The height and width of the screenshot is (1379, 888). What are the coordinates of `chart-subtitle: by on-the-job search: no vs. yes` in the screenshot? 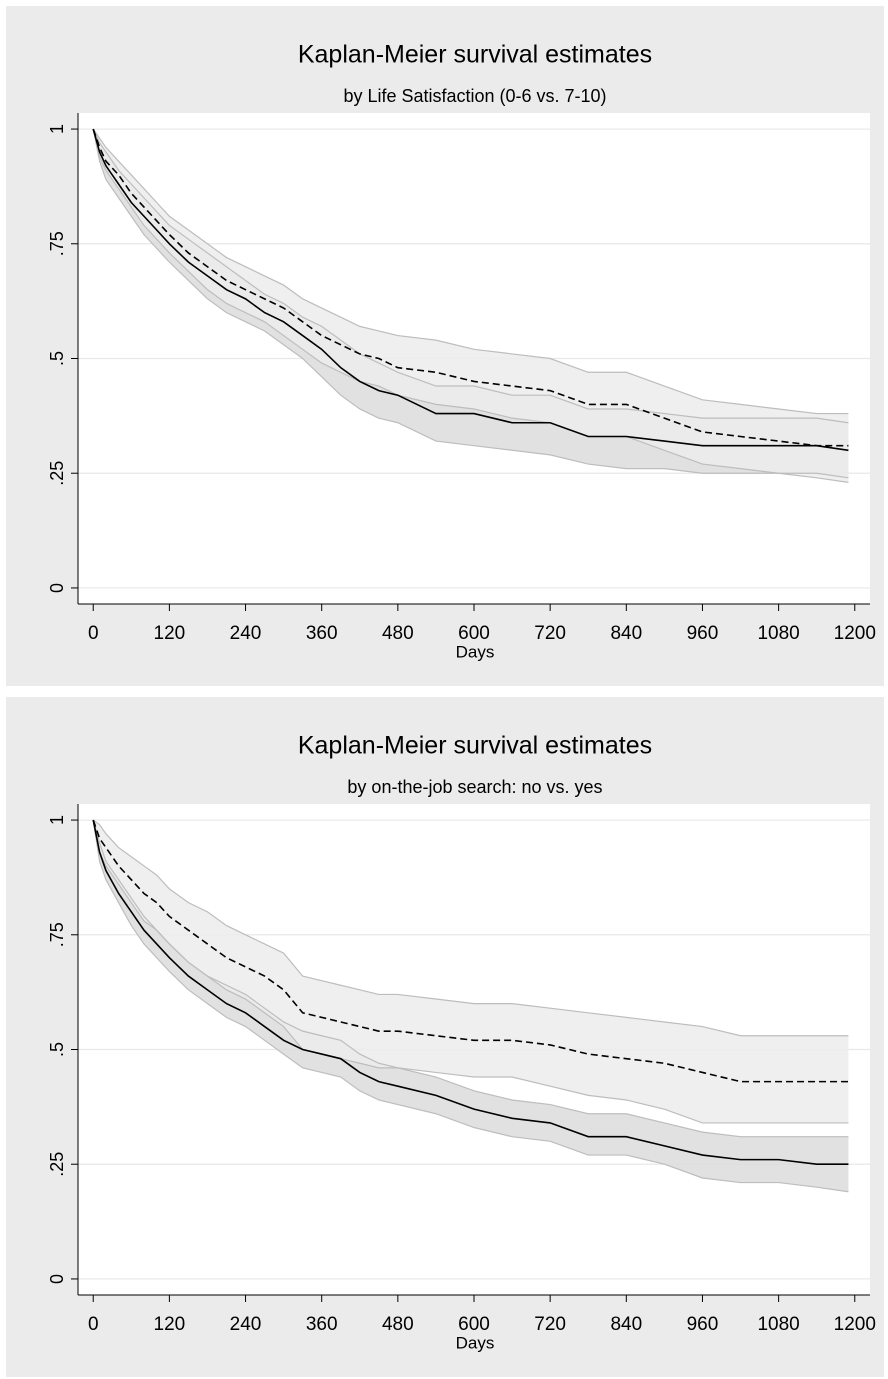 It's located at (474, 787).